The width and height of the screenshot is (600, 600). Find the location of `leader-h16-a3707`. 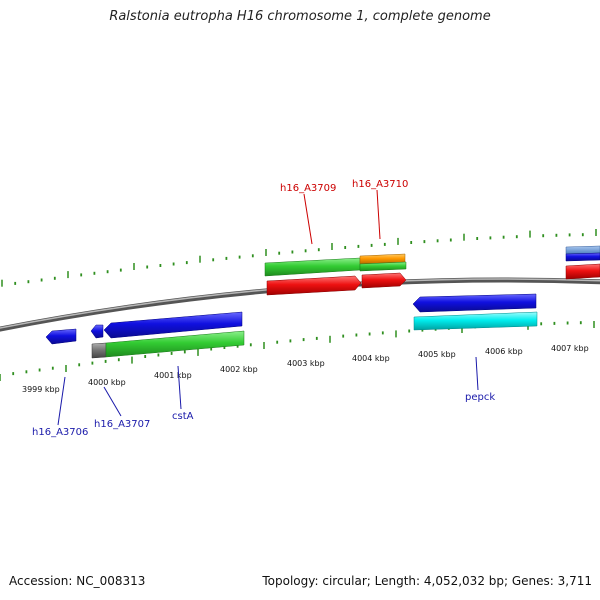

leader-h16-a3707 is located at coordinates (112, 401).